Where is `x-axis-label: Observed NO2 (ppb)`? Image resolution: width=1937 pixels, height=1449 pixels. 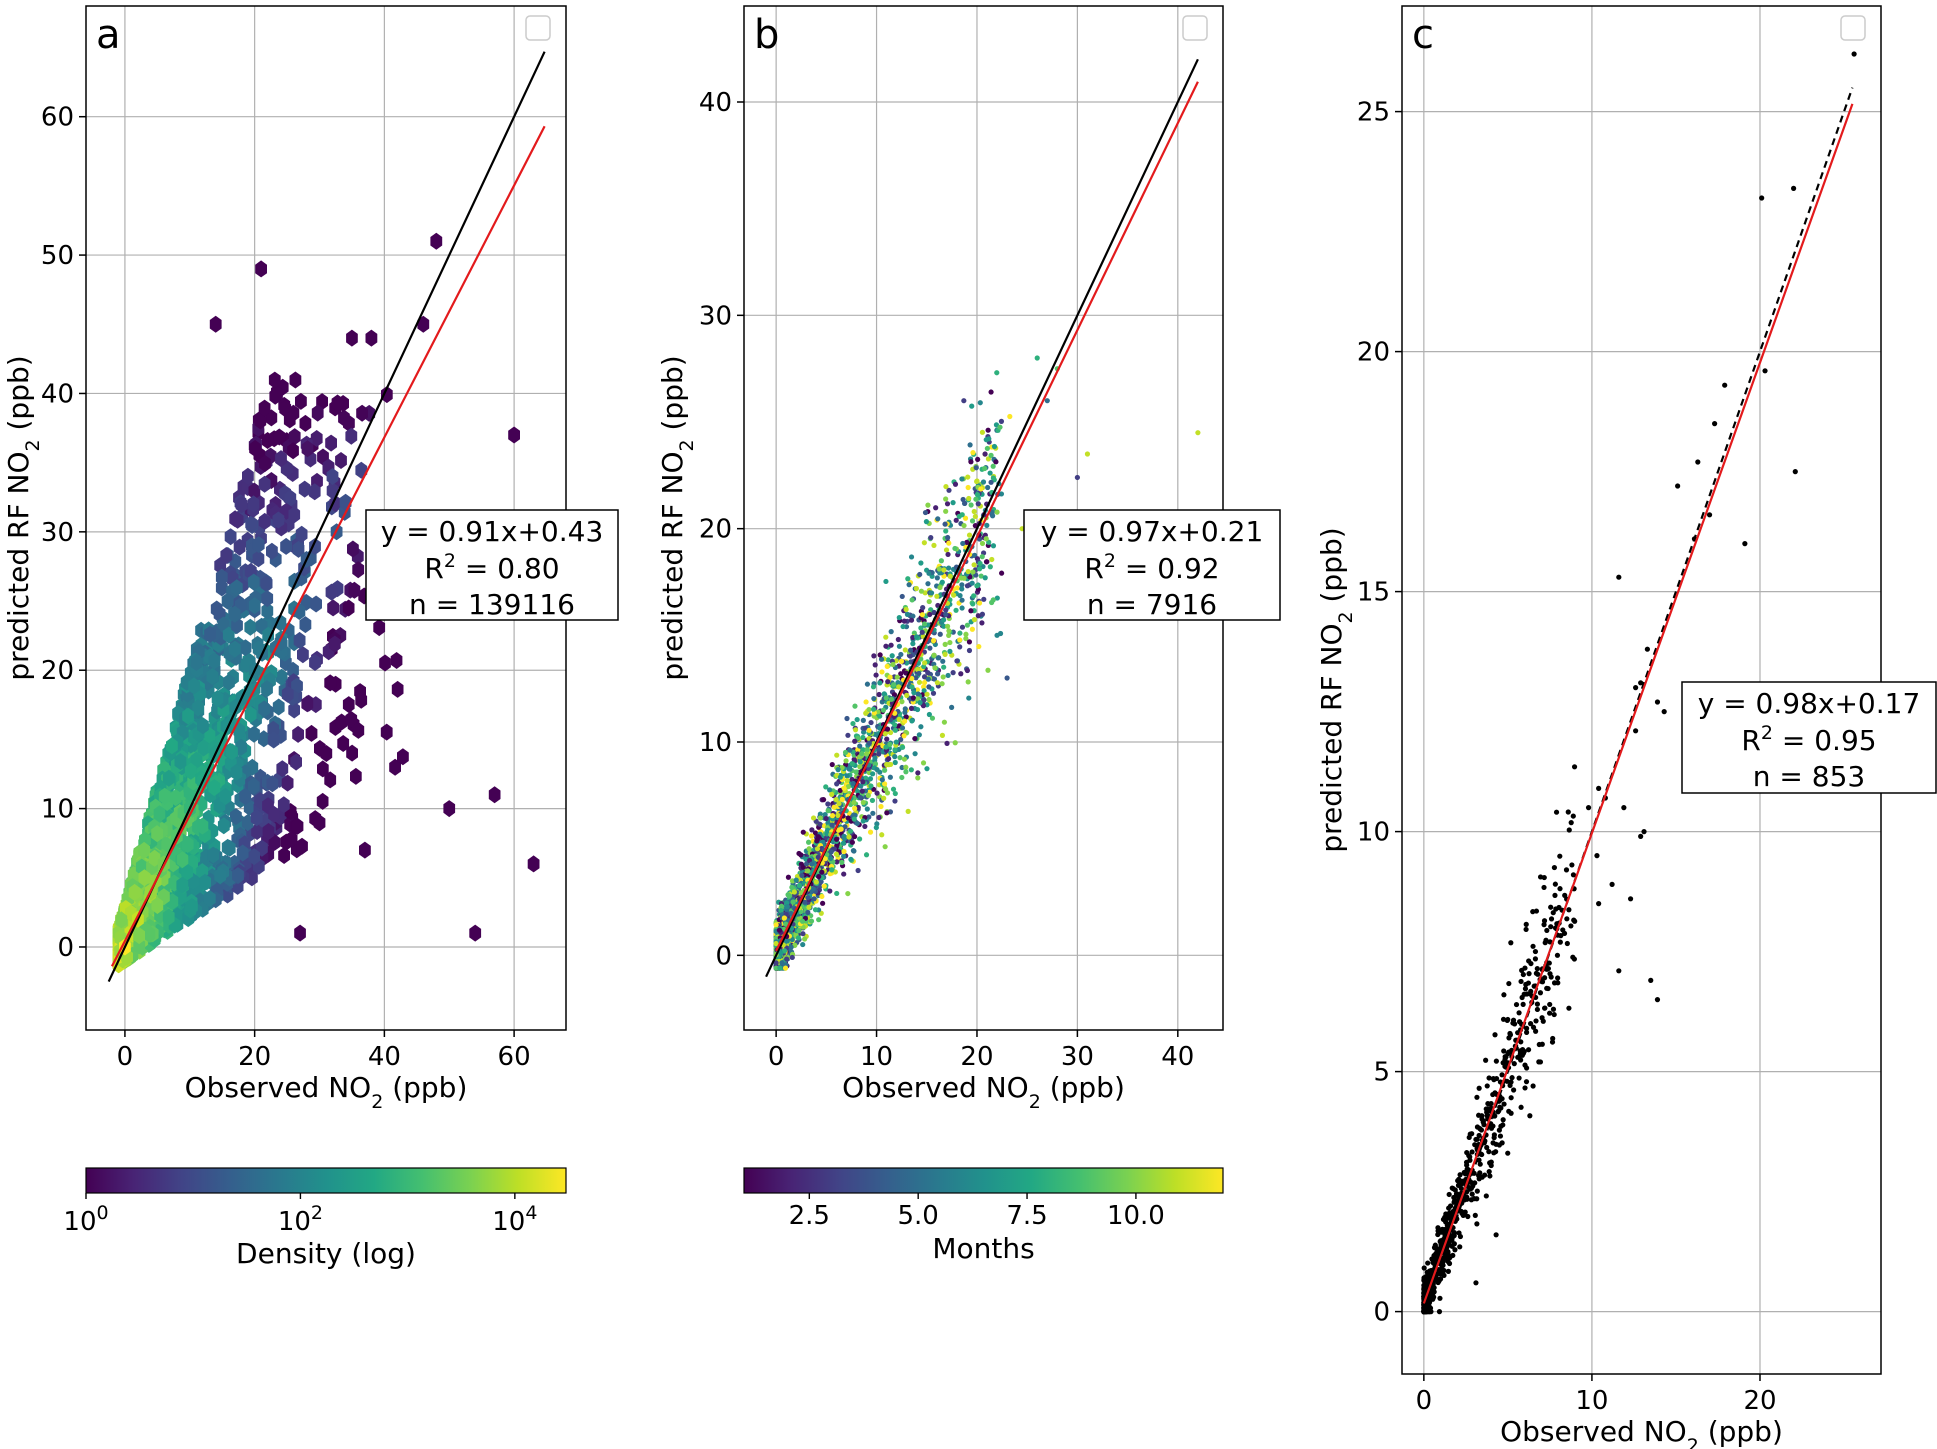 x-axis-label: Observed NO2 (ppb) is located at coordinates (326, 1092).